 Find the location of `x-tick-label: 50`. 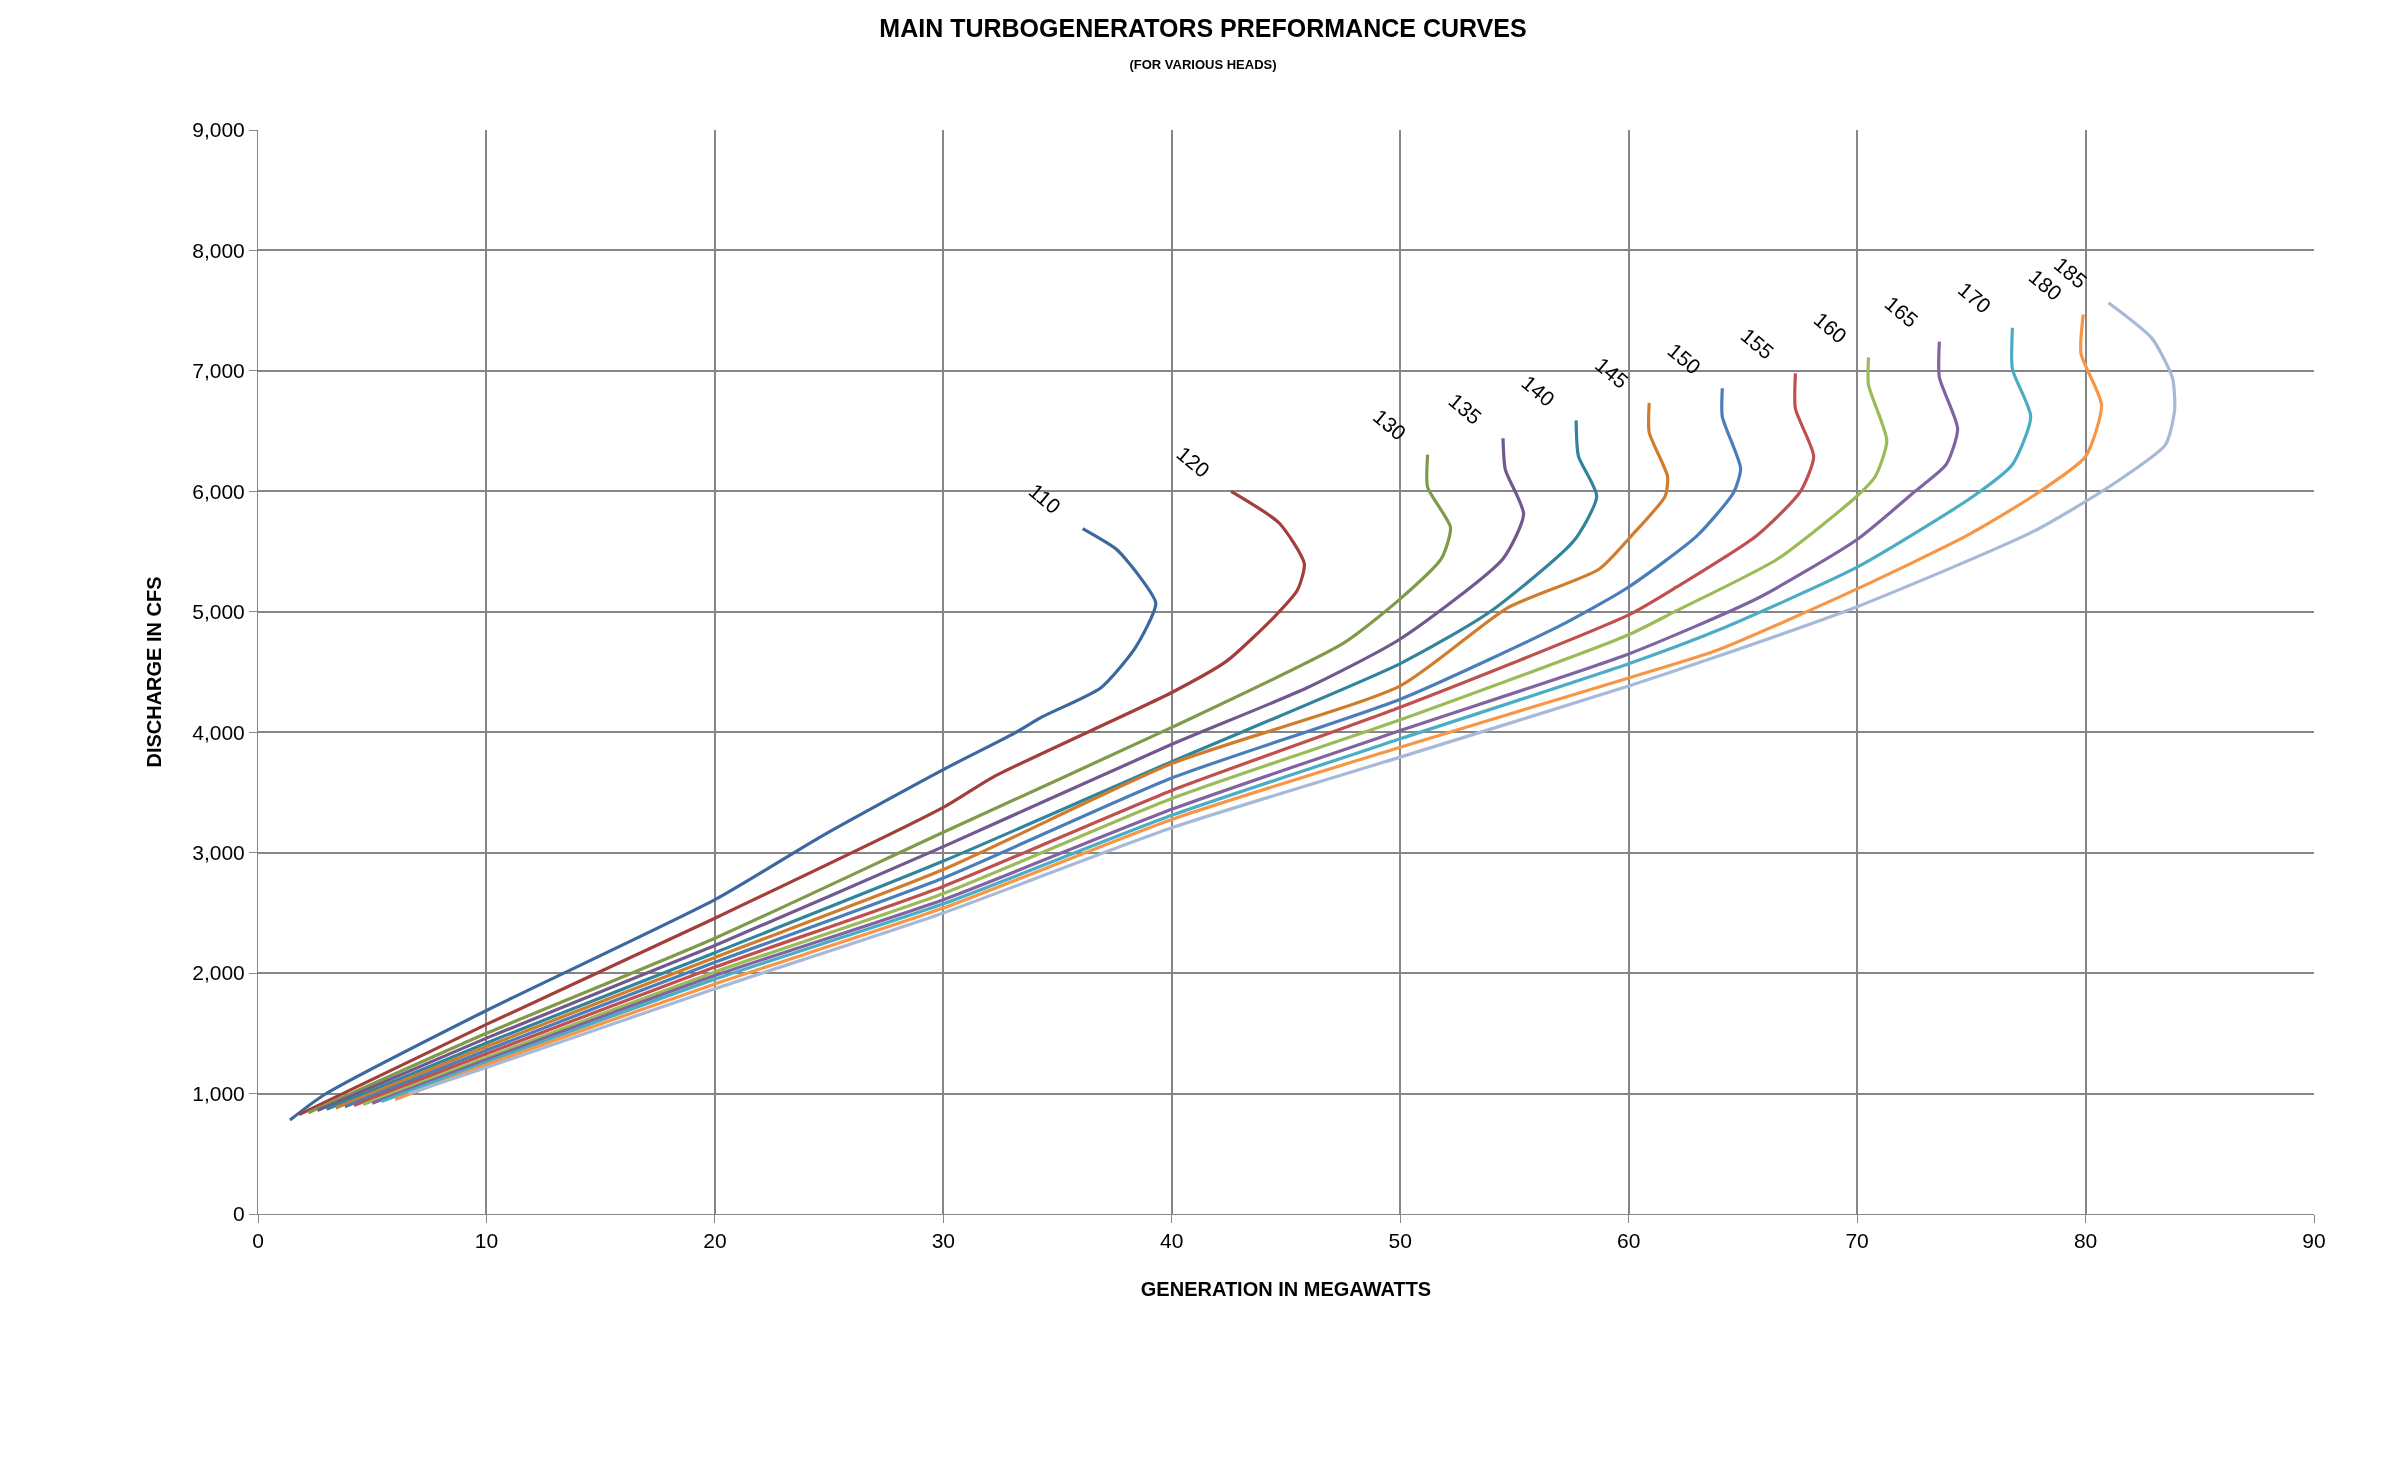

x-tick-label: 50 is located at coordinates (1400, 1241).